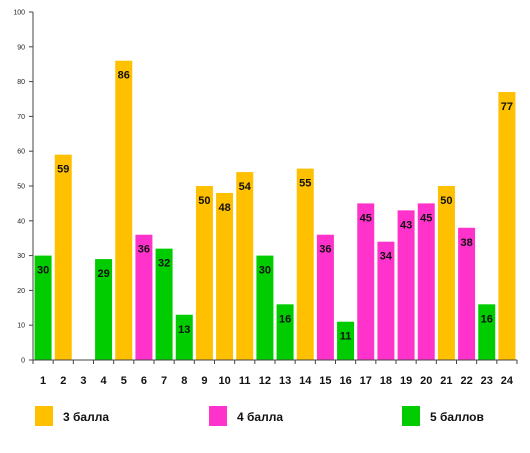 The height and width of the screenshot is (453, 530). What do you see at coordinates (446, 381) in the screenshot?
I see `x-tick-label: 21` at bounding box center [446, 381].